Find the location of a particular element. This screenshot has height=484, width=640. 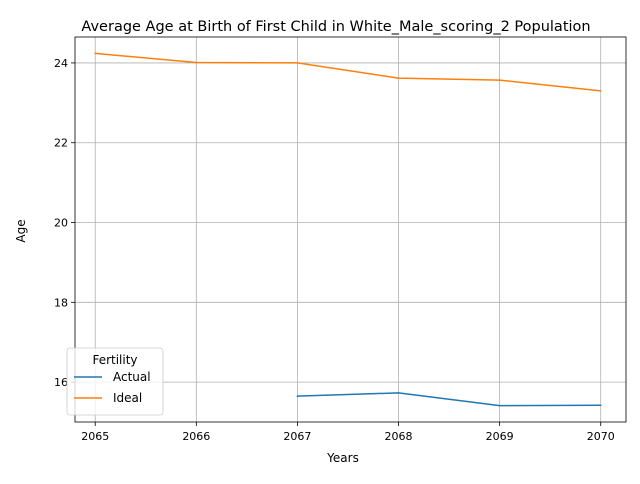

x-tick-label: 2066 is located at coordinates (196, 436).